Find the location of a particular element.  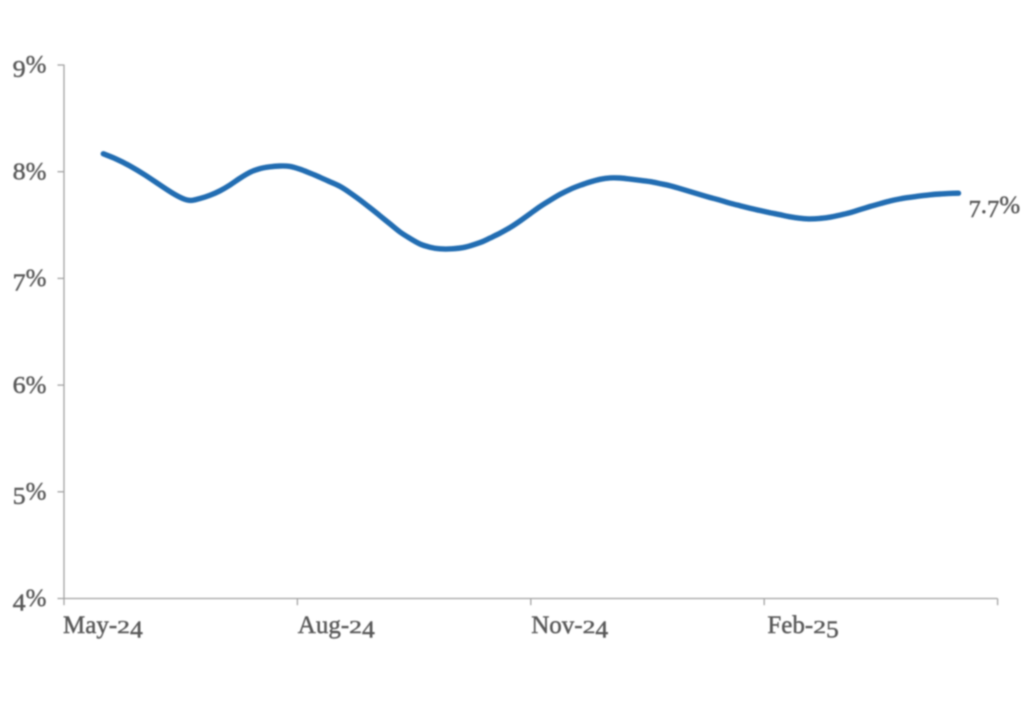

svg-text: 6% is located at coordinates (30, 385).